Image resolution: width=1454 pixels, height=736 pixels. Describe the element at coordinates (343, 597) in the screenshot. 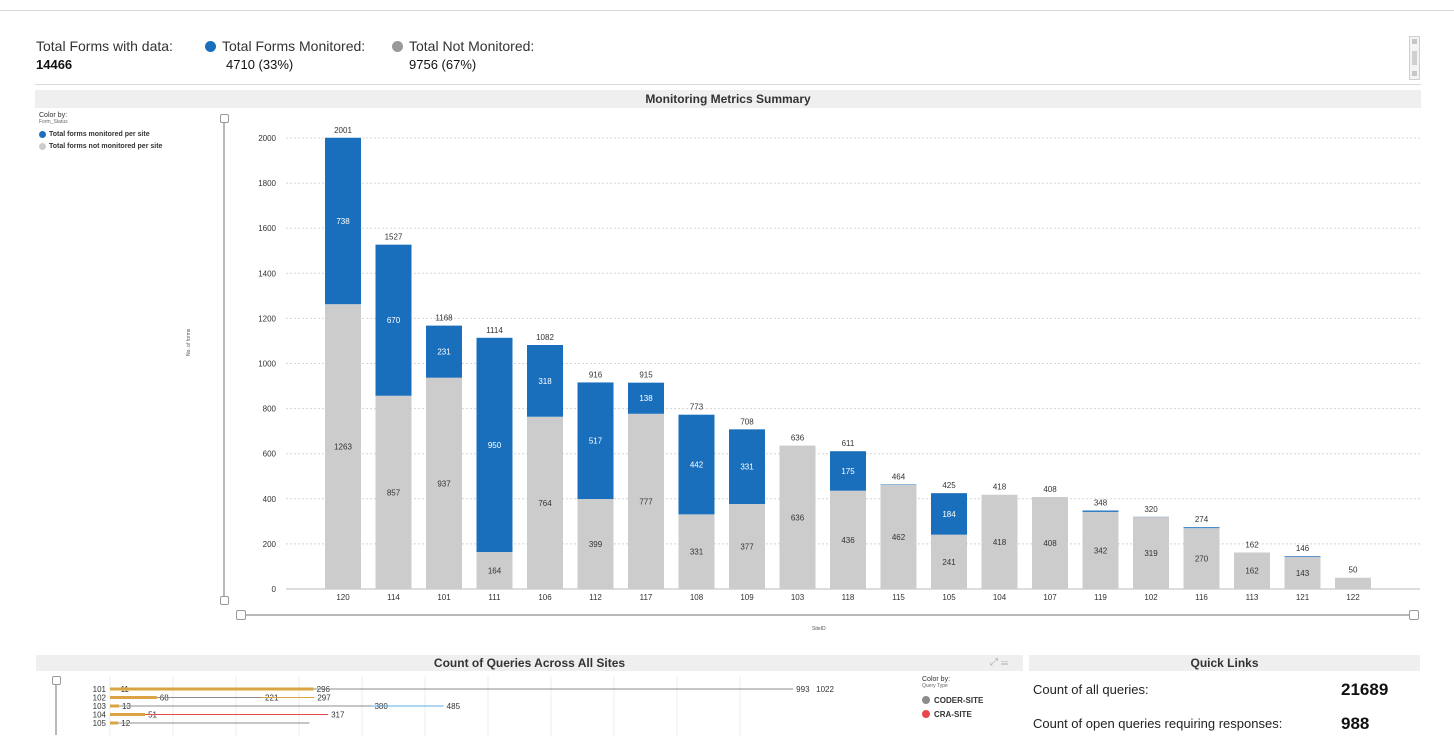

I see `x-tick-label: 120` at that location.